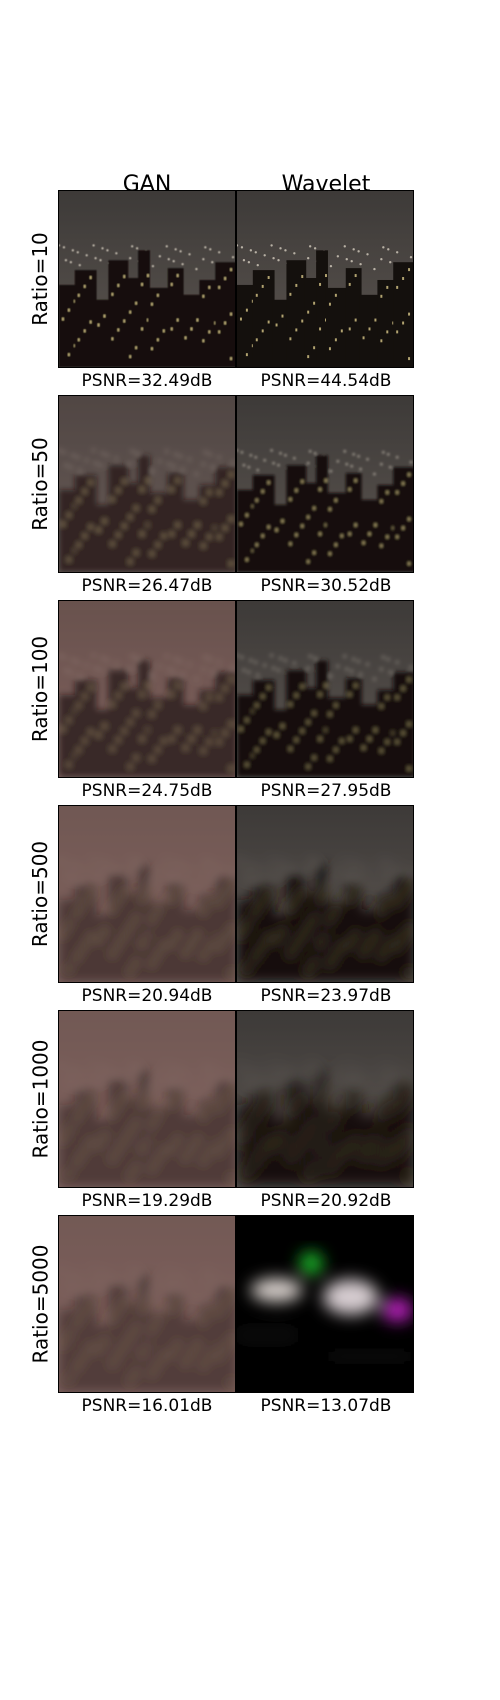 The height and width of the screenshot is (1700, 500). What do you see at coordinates (326, 791) in the screenshot?
I see `wavelet-psnr-caption: PSNR=27.95dB` at bounding box center [326, 791].